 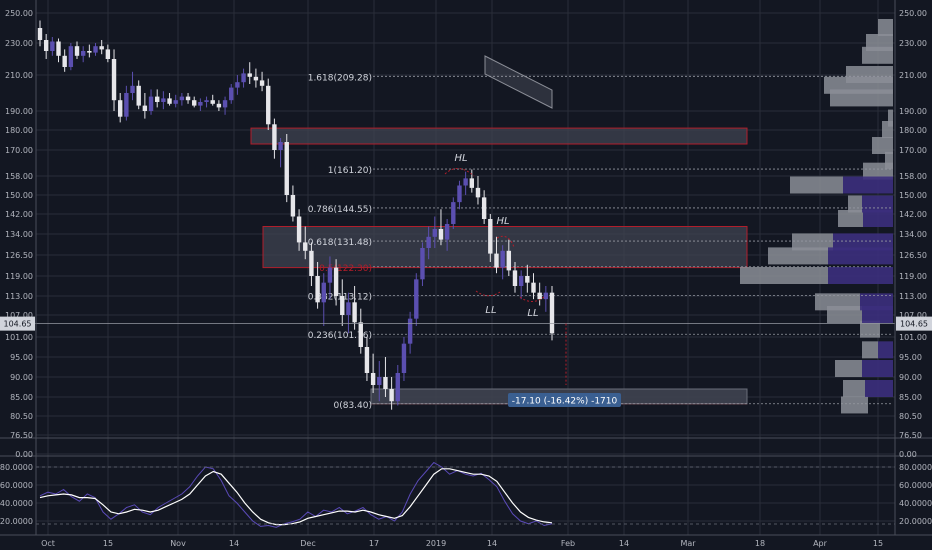 What do you see at coordinates (908, 454) in the screenshot?
I see `y-axis-label-right: 0.00` at bounding box center [908, 454].